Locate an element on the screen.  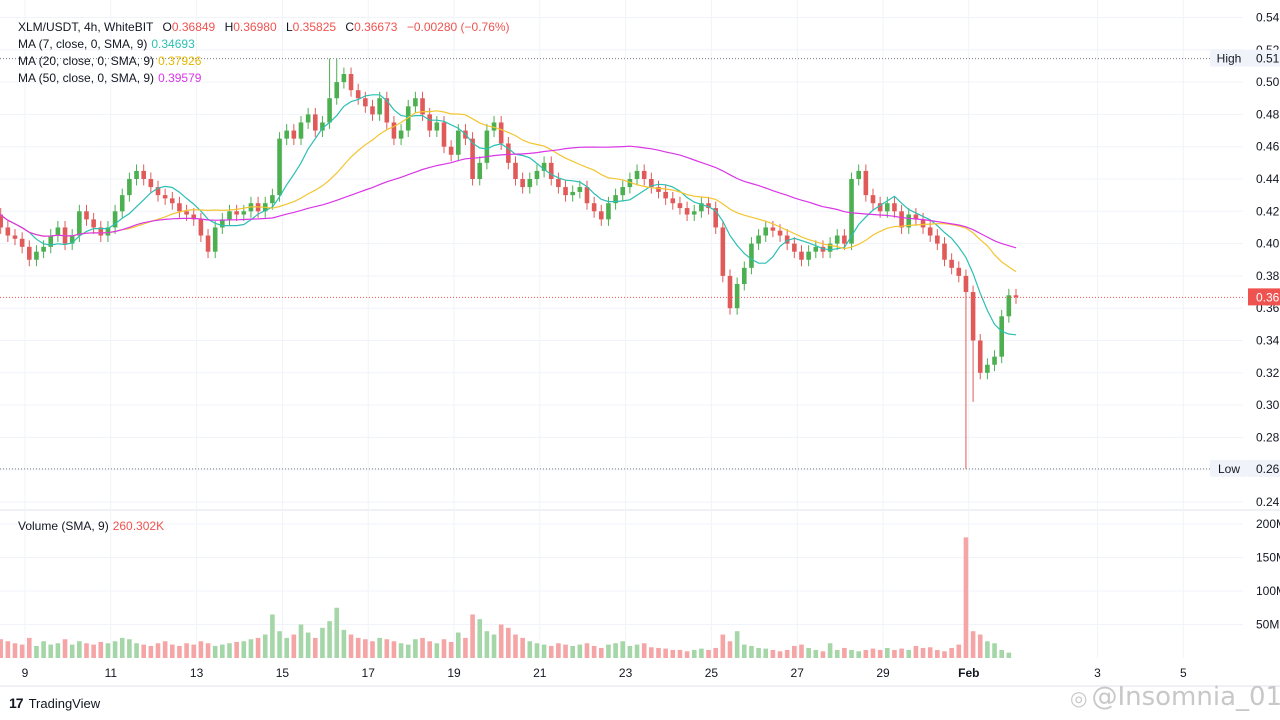
volume-legend: Volume (SMA, 9) 260.302K is located at coordinates (91, 526).